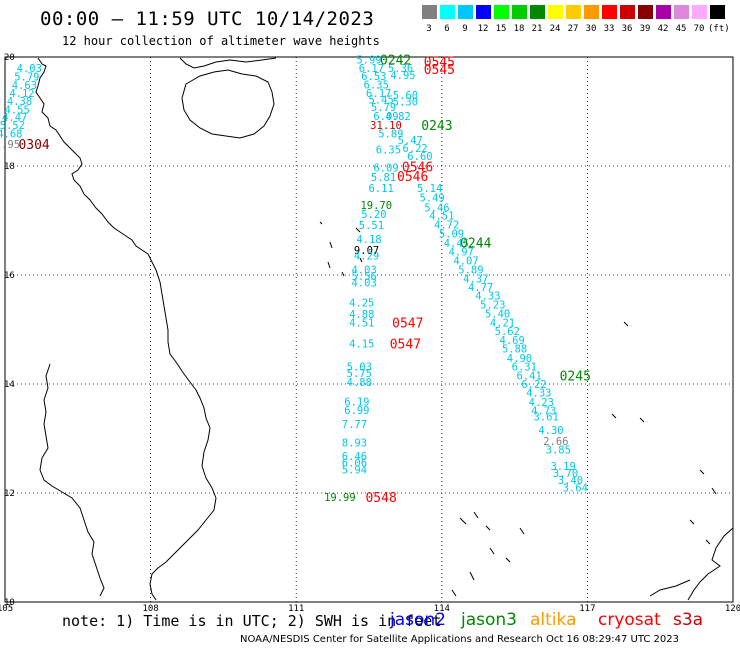  What do you see at coordinates (545, 418) in the screenshot?
I see `swh-value: 3.61` at bounding box center [545, 418].